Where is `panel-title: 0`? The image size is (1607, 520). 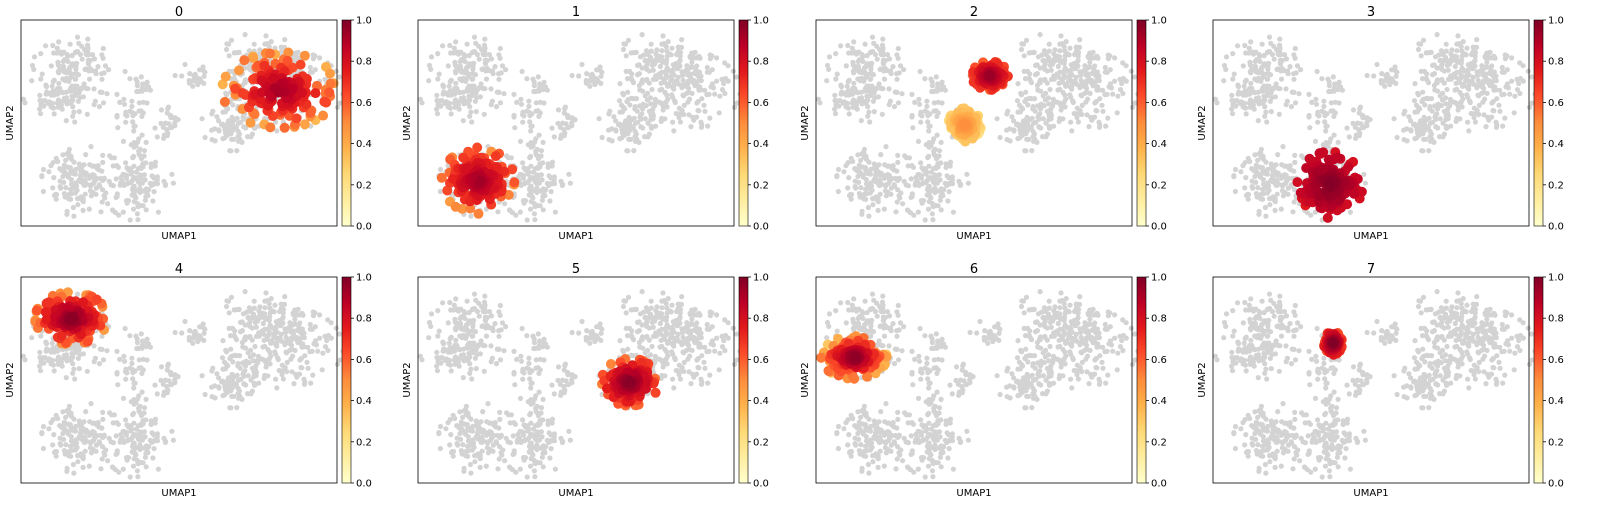 panel-title: 0 is located at coordinates (179, 12).